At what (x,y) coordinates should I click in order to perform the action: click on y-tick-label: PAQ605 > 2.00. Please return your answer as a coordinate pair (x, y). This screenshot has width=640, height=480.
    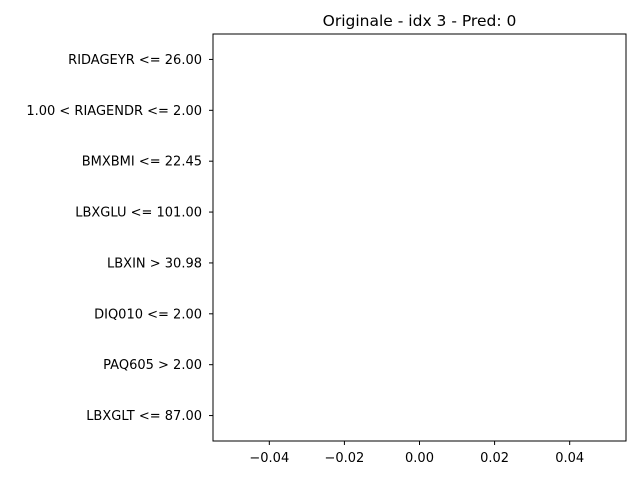
    Looking at the image, I should click on (152, 365).